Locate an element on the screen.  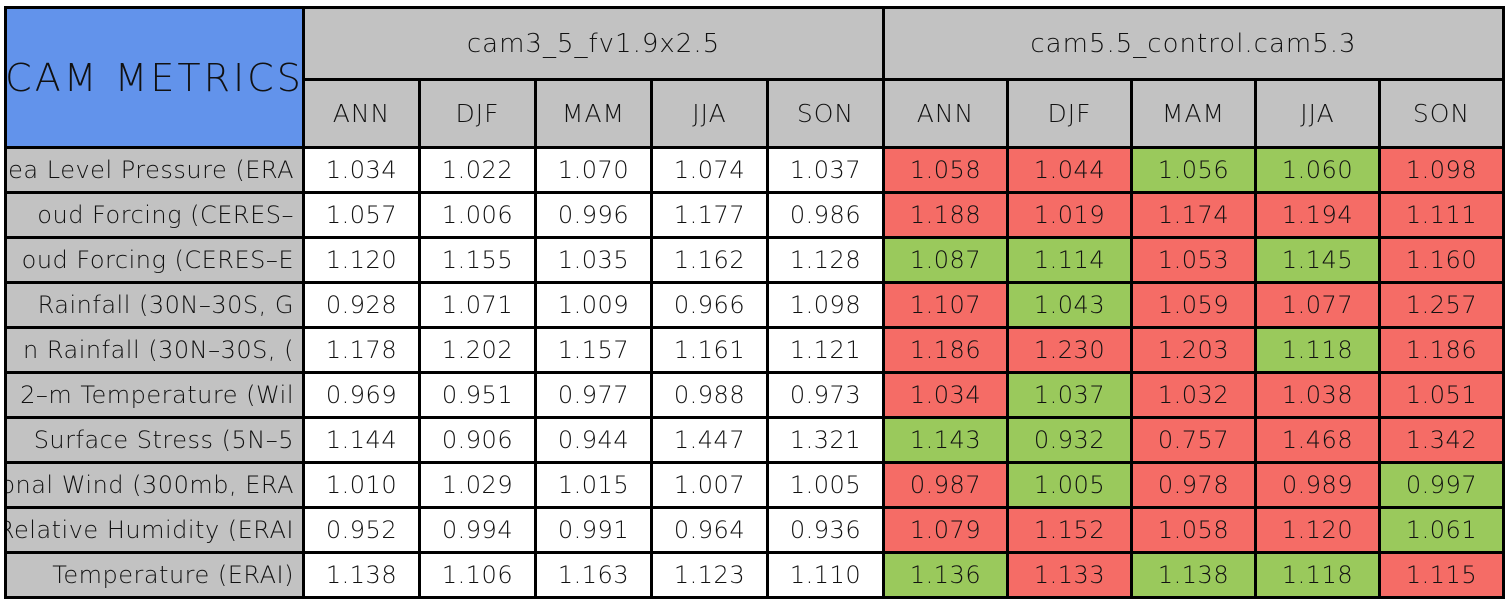
metric-value-cell: 1.015 is located at coordinates (593, 485).